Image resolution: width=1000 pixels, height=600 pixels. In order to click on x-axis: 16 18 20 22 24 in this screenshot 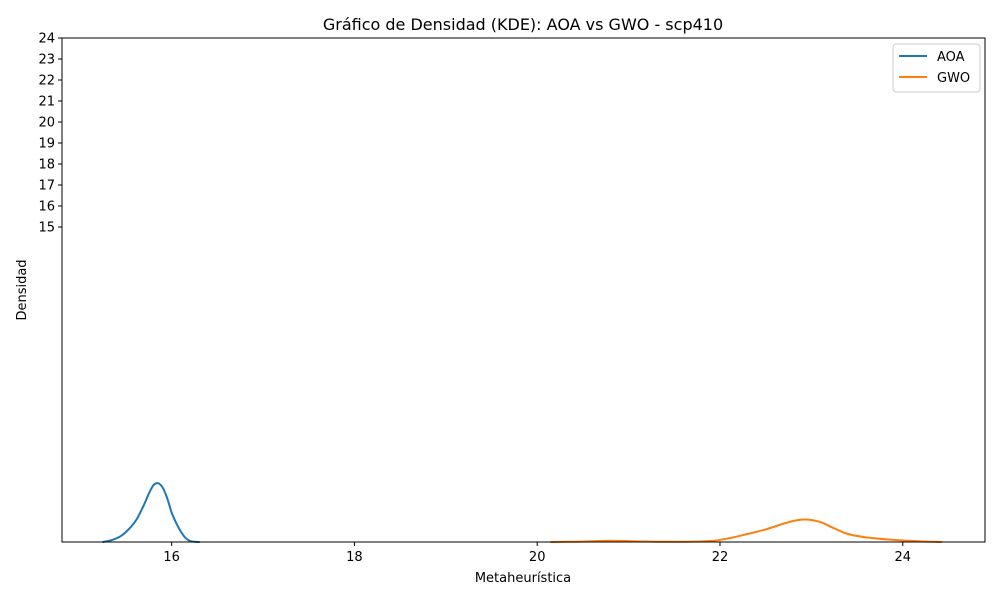, I will do `click(537, 553)`.